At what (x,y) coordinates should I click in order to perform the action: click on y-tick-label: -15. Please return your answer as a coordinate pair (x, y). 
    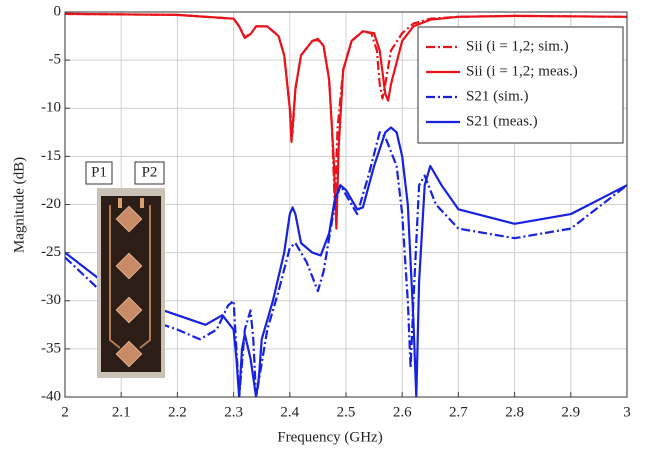
    Looking at the image, I should click on (51, 156).